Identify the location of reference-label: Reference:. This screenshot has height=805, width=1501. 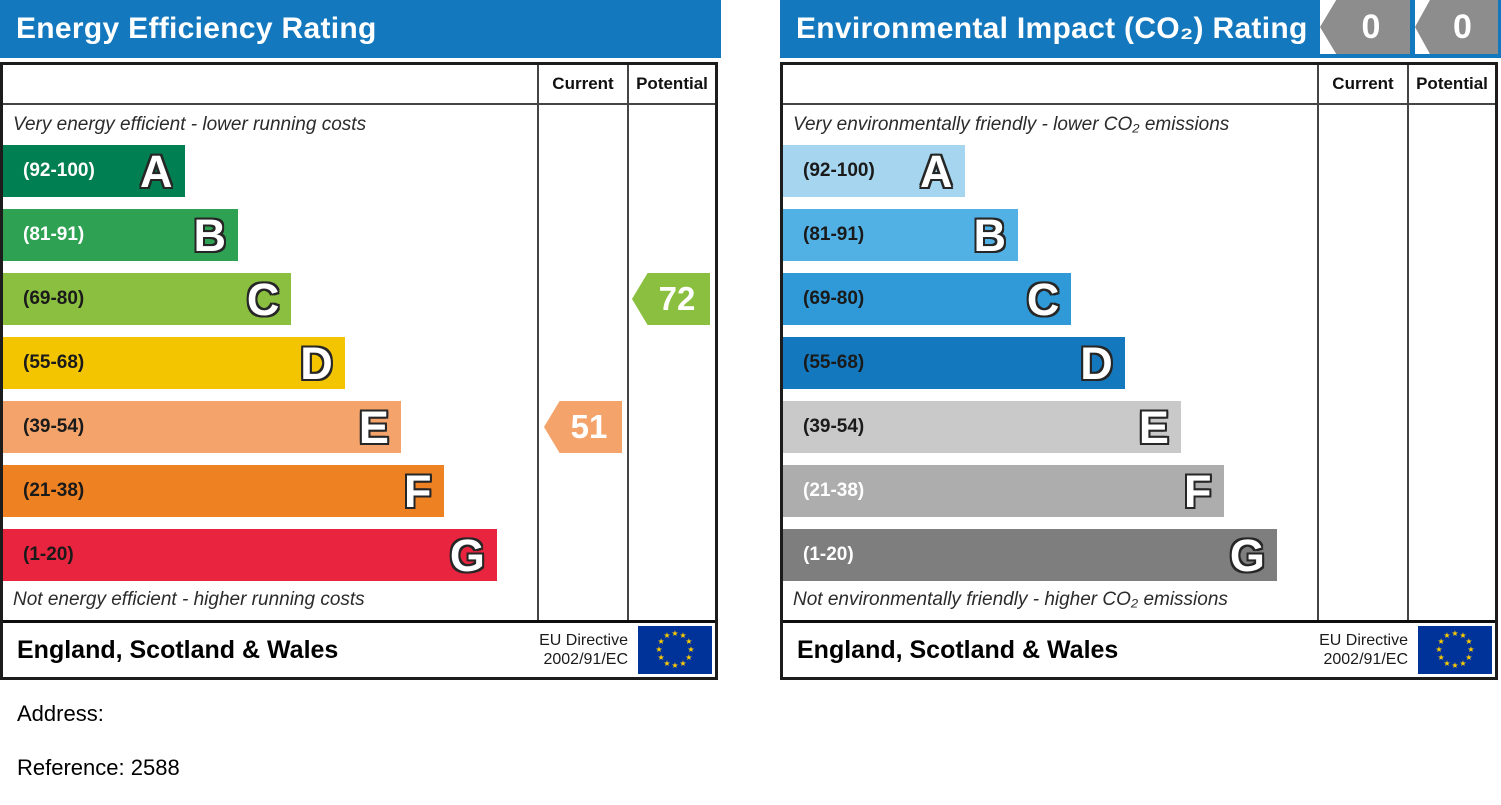
(71, 767).